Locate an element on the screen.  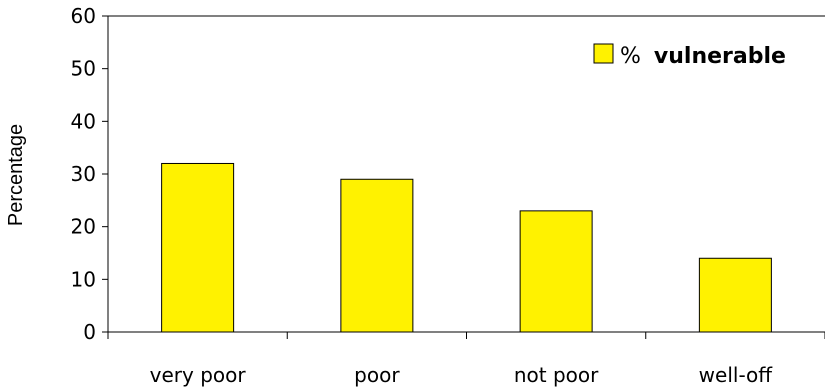
x-tick-label: very poor is located at coordinates (198, 375).